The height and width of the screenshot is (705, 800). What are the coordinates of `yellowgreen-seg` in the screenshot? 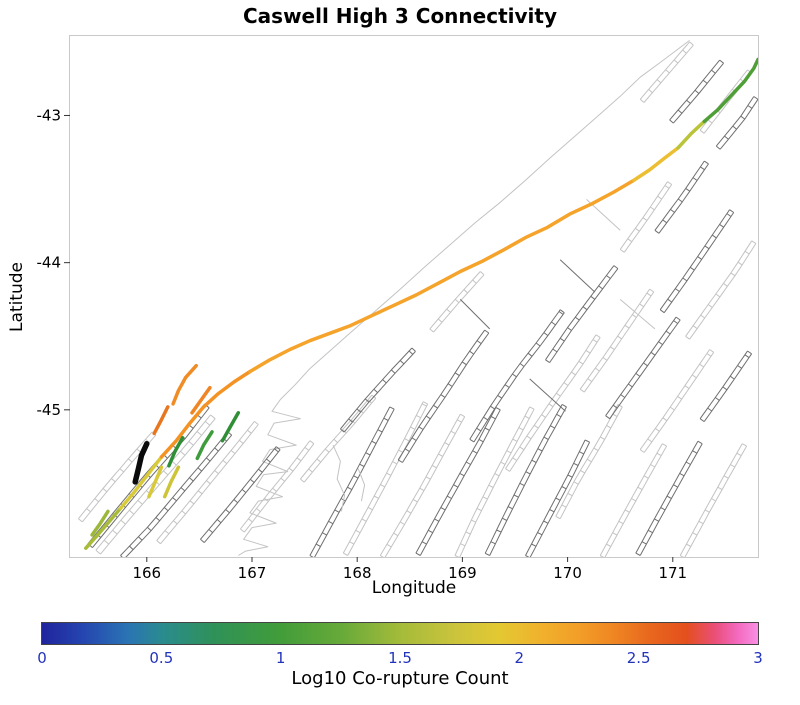 It's located at (100, 523).